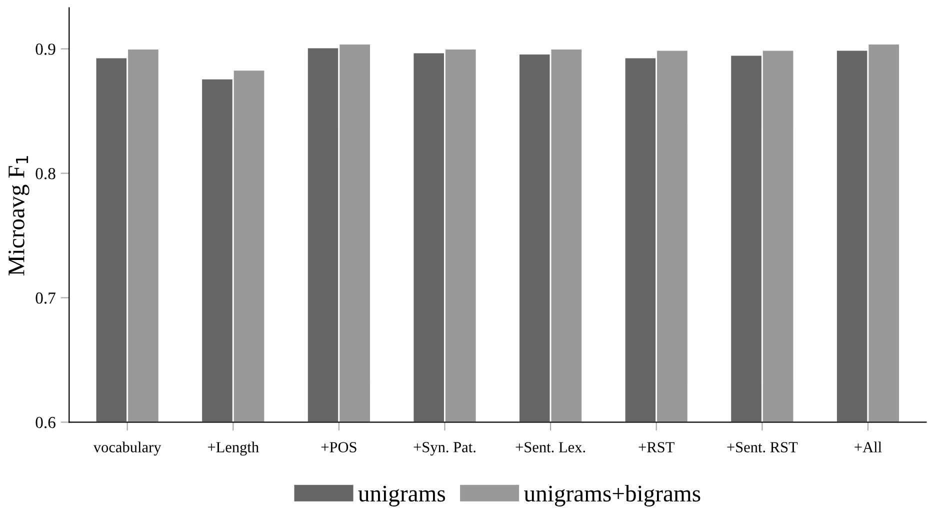 This screenshot has height=518, width=947. What do you see at coordinates (46, 174) in the screenshot?
I see `y-tick-label: 0.8` at bounding box center [46, 174].